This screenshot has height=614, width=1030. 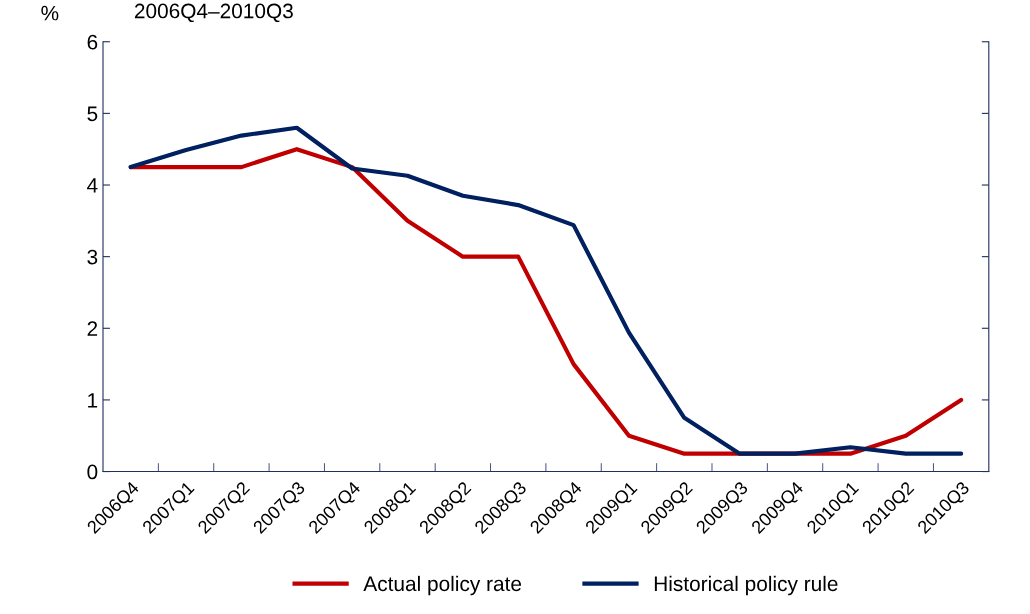 I want to click on legend-label: Historical policy rule, so click(x=746, y=585).